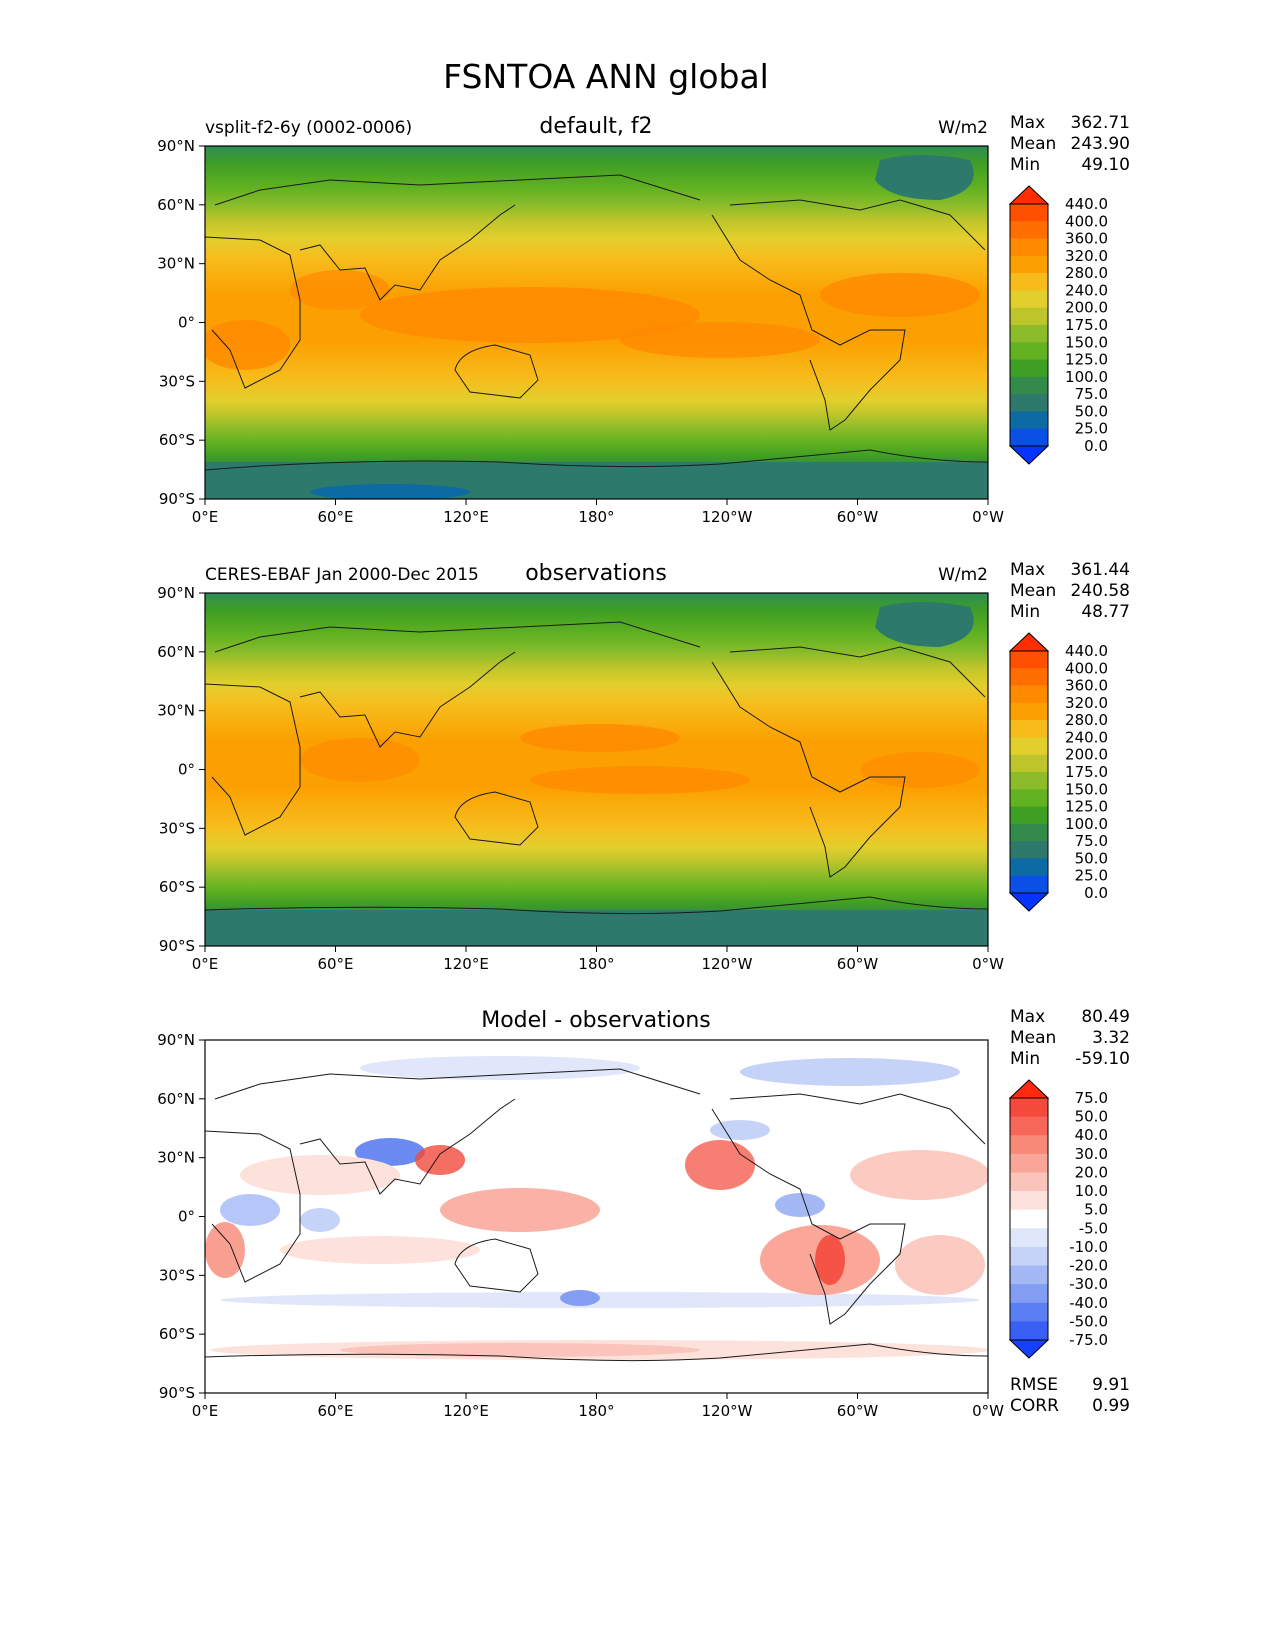  What do you see at coordinates (1025, 1059) in the screenshot?
I see `stat-min-label-diff: Min` at bounding box center [1025, 1059].